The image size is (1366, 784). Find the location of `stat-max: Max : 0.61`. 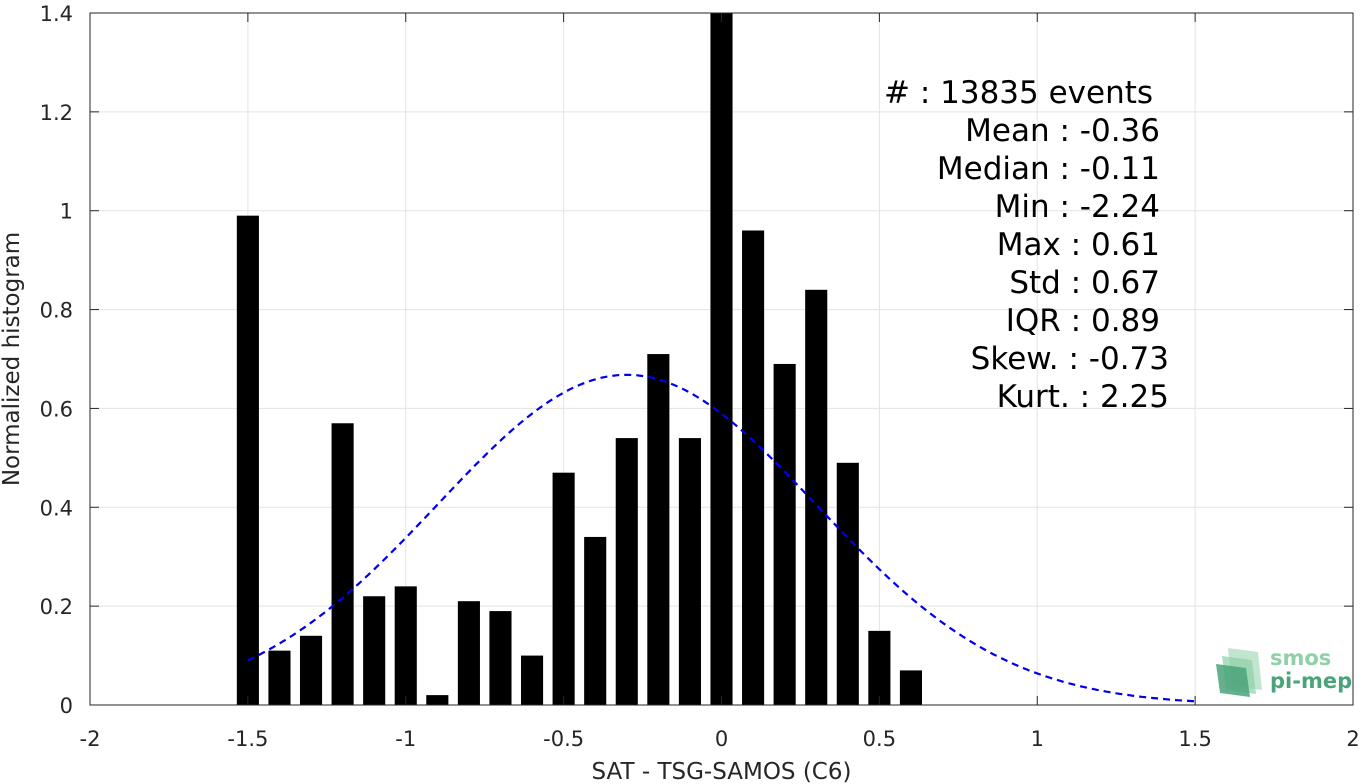

stat-max: Max : 0.61 is located at coordinates (1078, 245).